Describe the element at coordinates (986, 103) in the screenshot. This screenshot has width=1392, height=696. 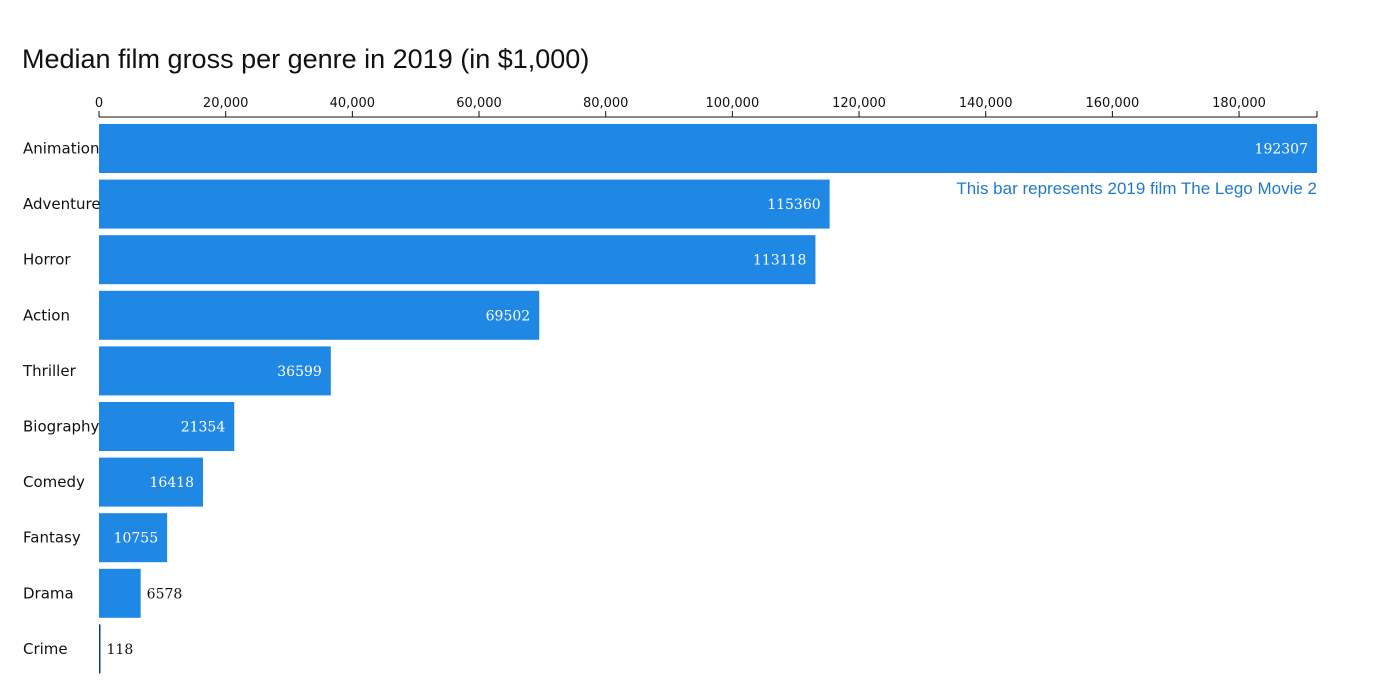
I see `x-tick-label: 140,000` at that location.